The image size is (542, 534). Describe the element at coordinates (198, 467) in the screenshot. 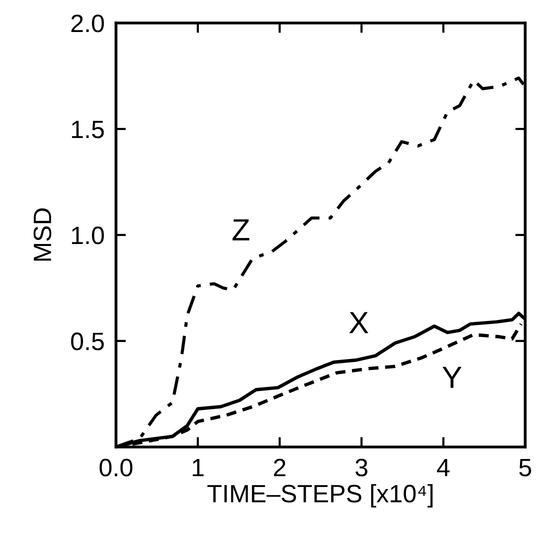

I see `x-tick-label: 1` at that location.